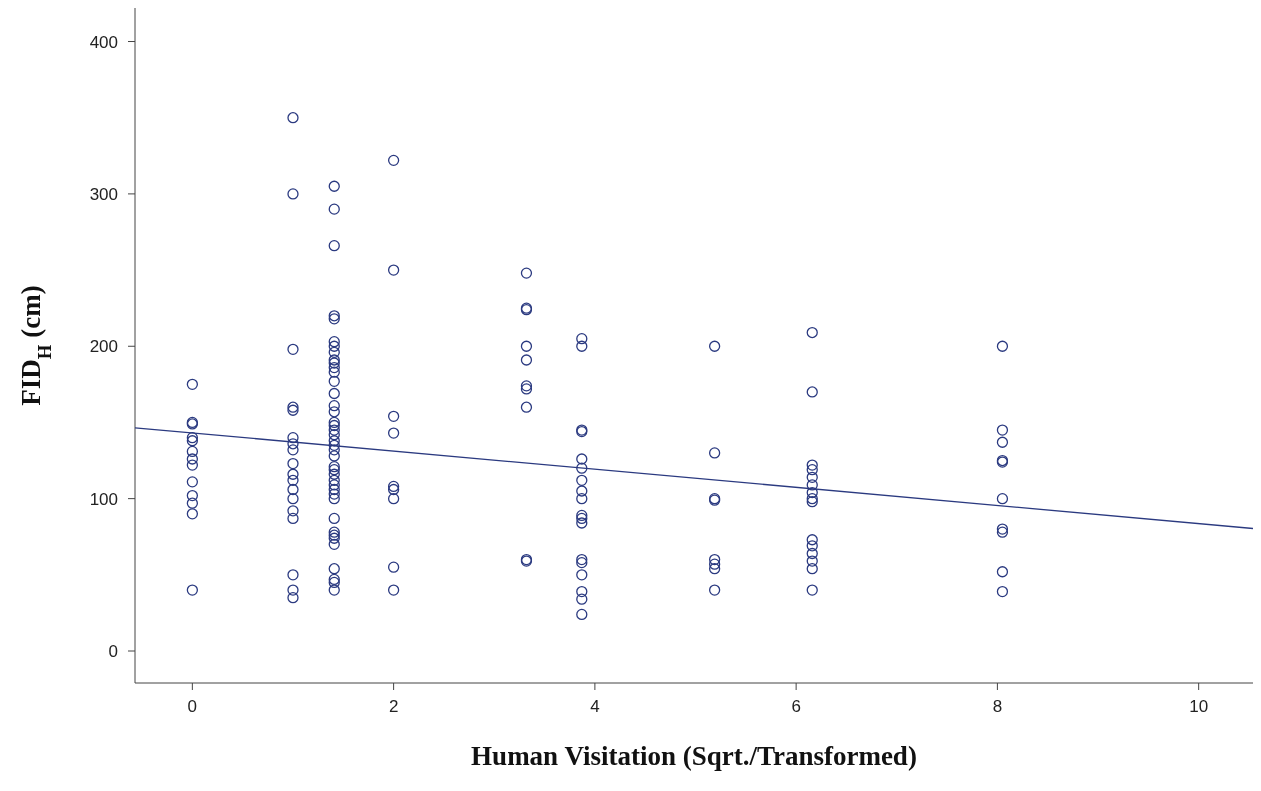  What do you see at coordinates (192, 707) in the screenshot?
I see `x-tick-label: 0` at bounding box center [192, 707].